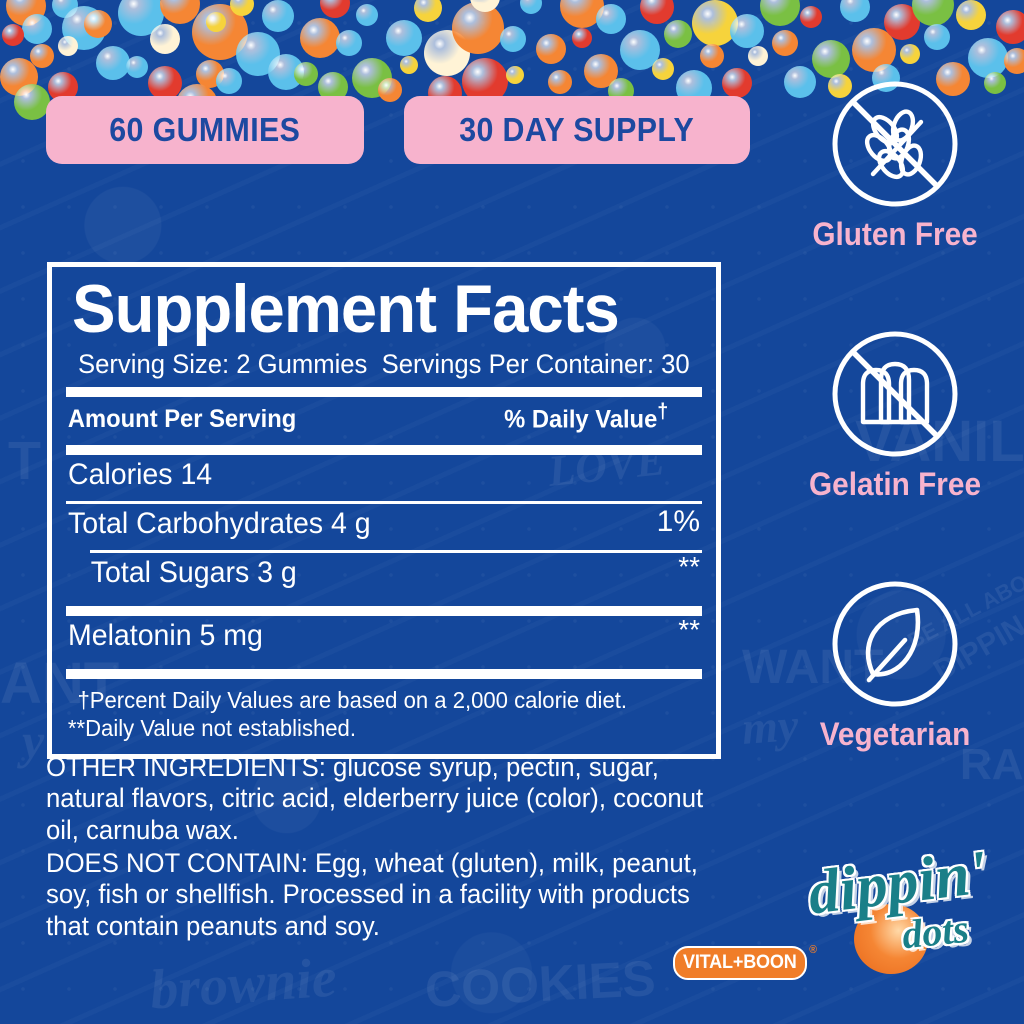 This screenshot has width=1024, height=1024. What do you see at coordinates (223, 364) in the screenshot?
I see `serving-size: Serving Size: 2 Gummies` at bounding box center [223, 364].